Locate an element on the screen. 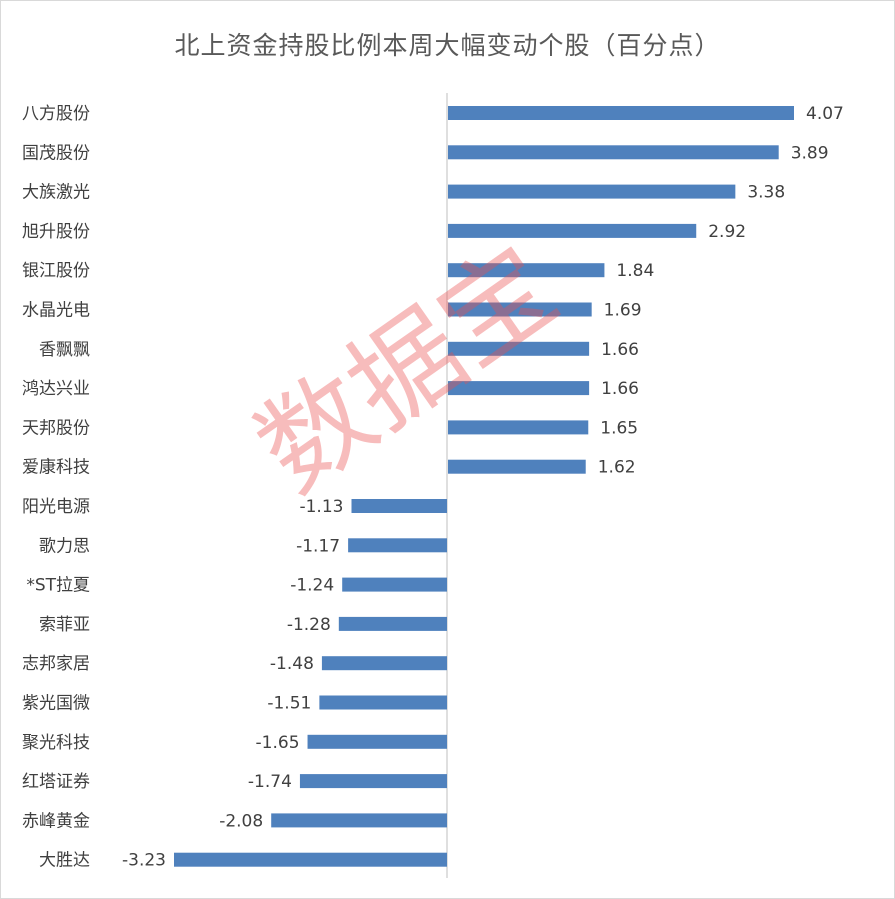  category-label: 鸿达兴业 is located at coordinates (56, 389).